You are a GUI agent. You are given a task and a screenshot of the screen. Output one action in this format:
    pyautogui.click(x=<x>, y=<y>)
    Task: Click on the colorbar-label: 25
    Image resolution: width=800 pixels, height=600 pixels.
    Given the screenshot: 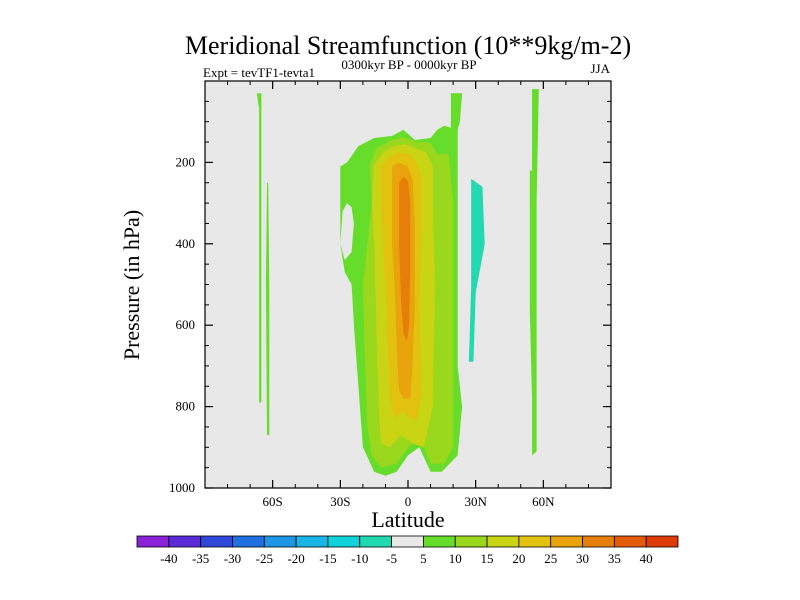 What is the action you would take?
    pyautogui.click(x=550, y=558)
    